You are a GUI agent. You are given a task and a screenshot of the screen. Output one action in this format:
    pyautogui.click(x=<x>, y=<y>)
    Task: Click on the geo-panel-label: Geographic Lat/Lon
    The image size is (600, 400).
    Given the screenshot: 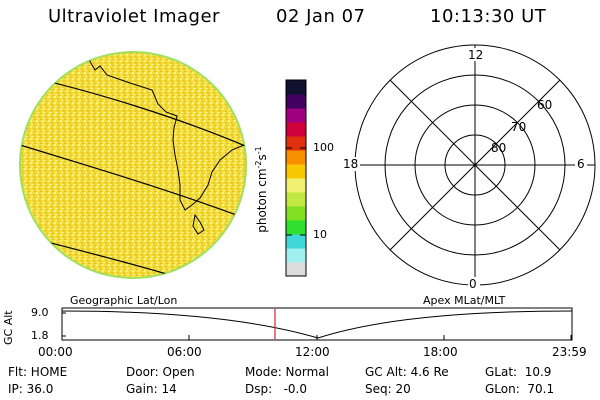 What is the action you would take?
    pyautogui.click(x=124, y=300)
    